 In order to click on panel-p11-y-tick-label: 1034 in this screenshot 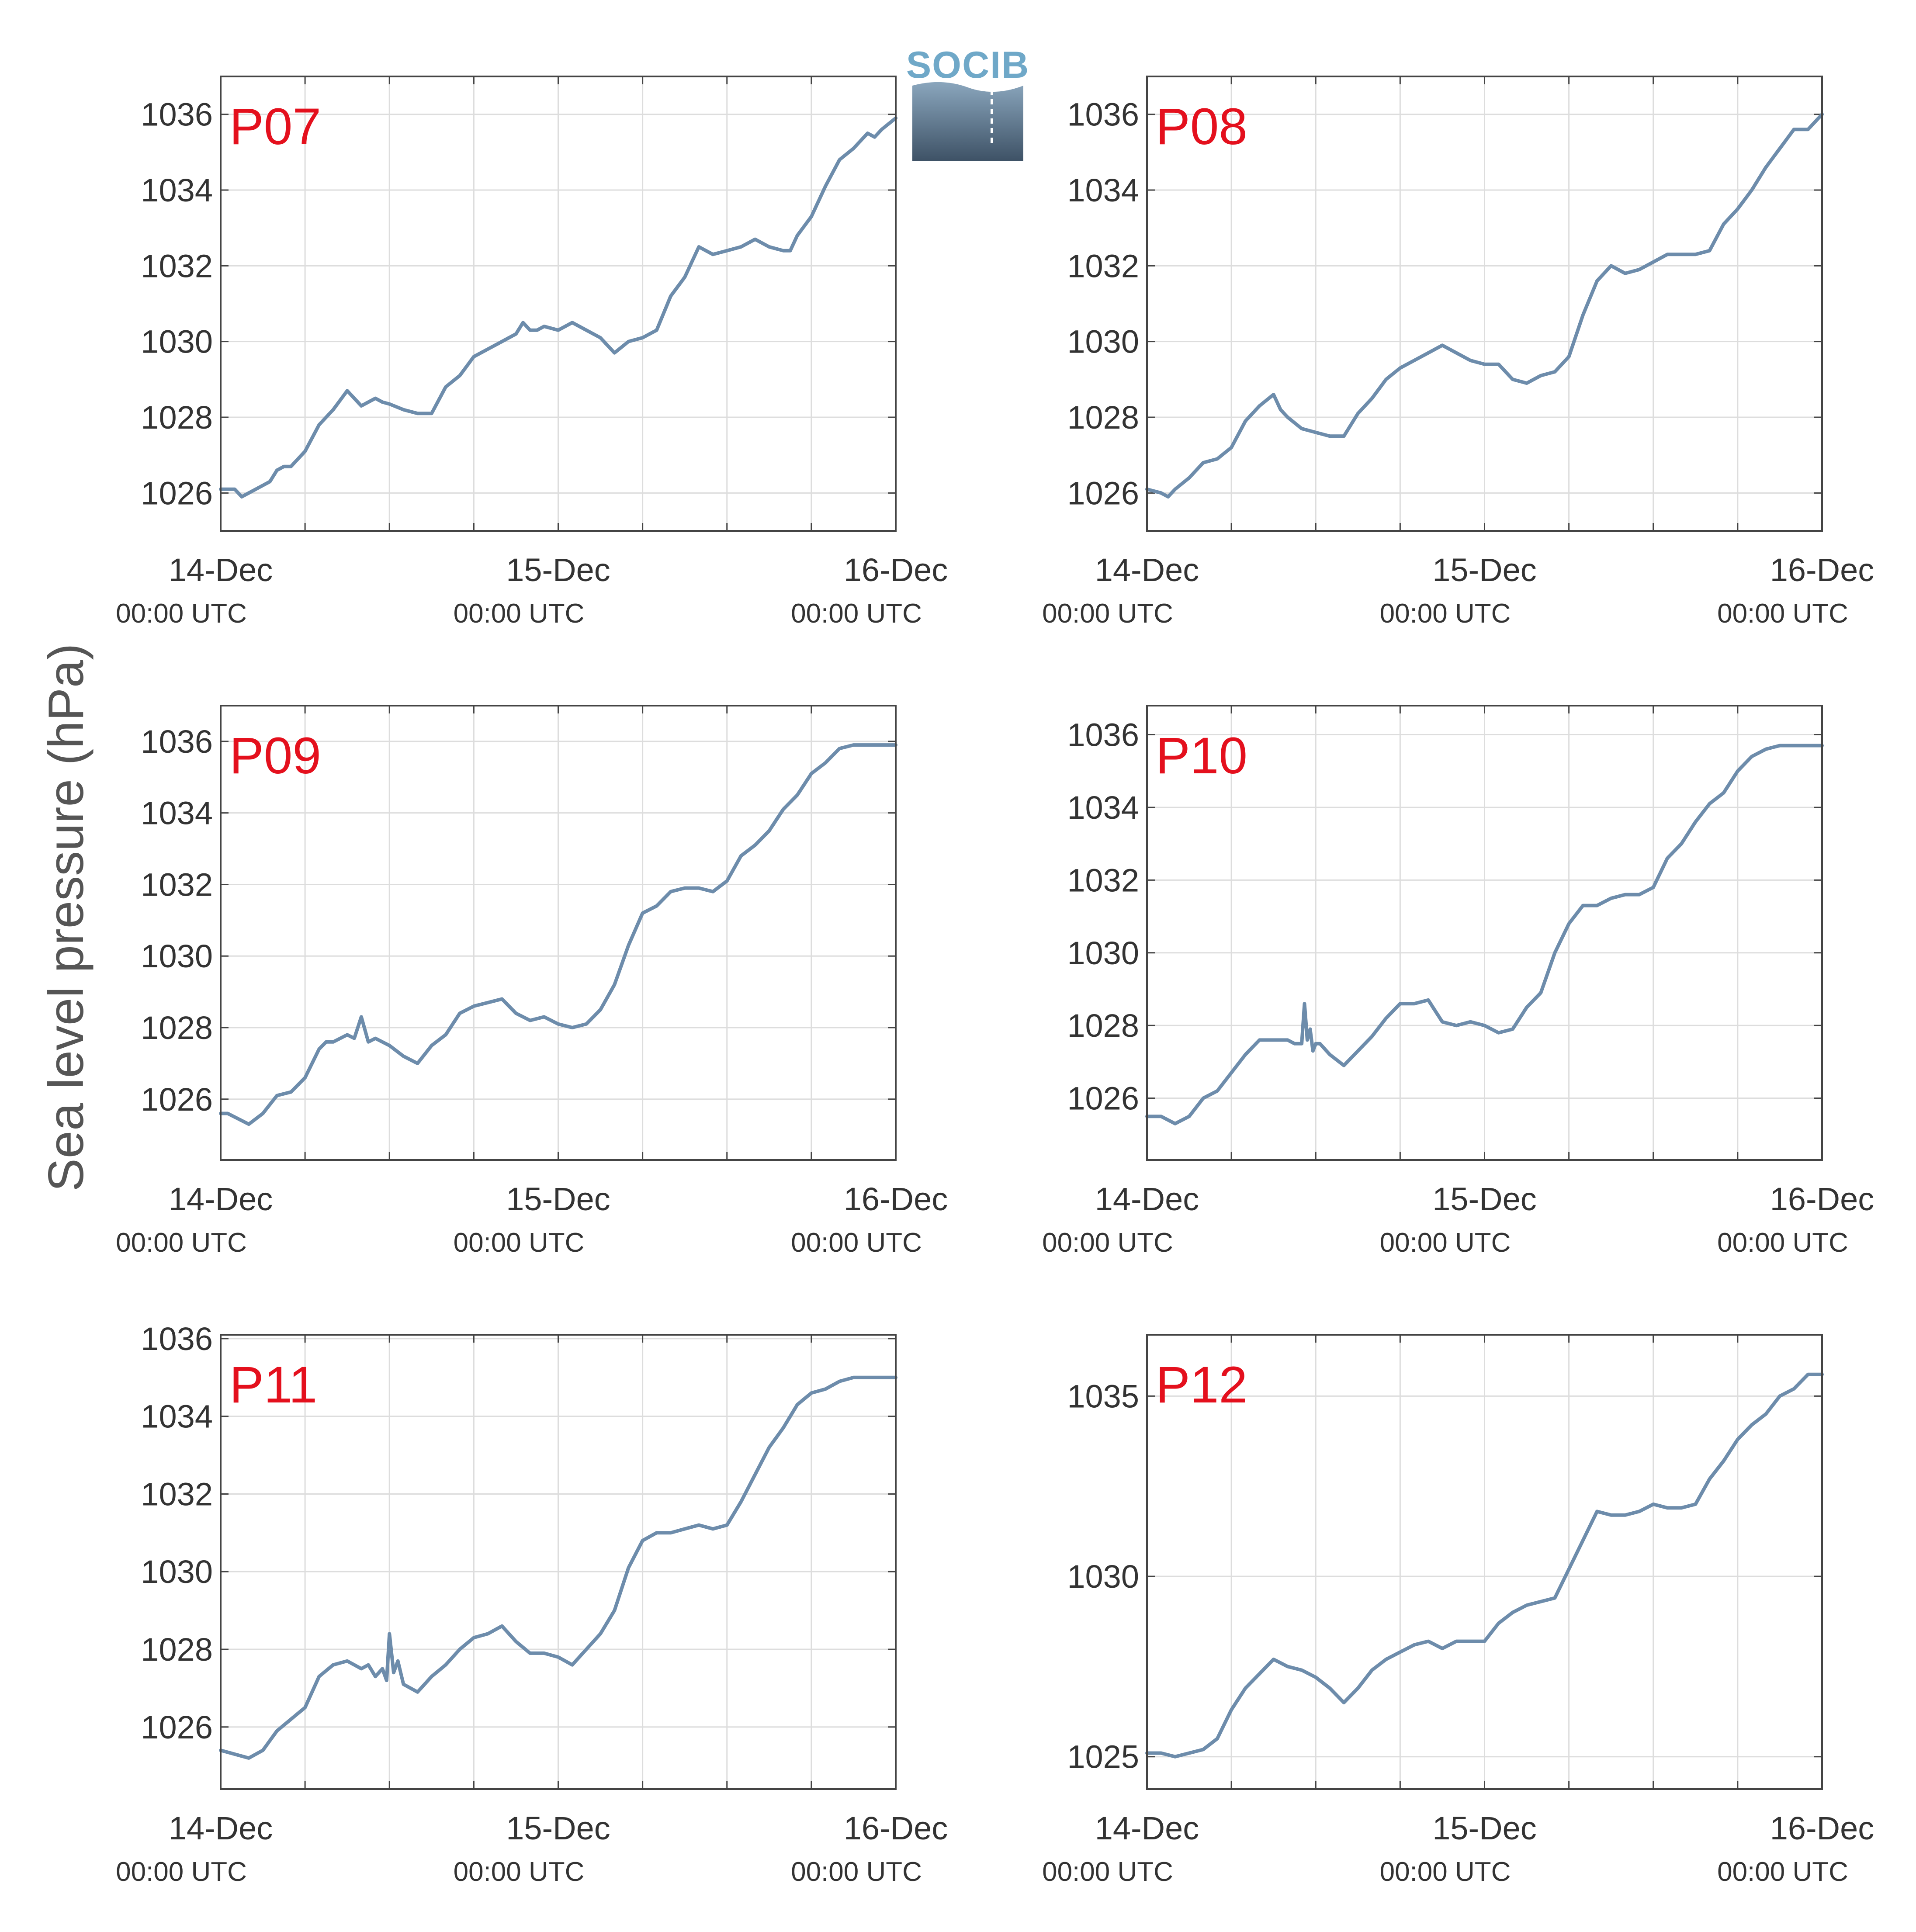, I will do `click(177, 1417)`.